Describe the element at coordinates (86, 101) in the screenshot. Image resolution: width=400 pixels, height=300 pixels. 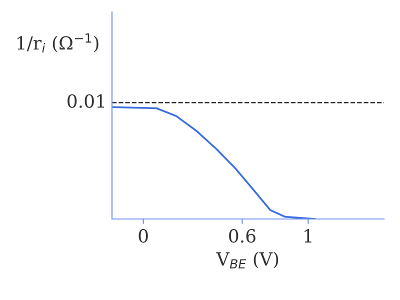
I see `text: 0.01` at that location.